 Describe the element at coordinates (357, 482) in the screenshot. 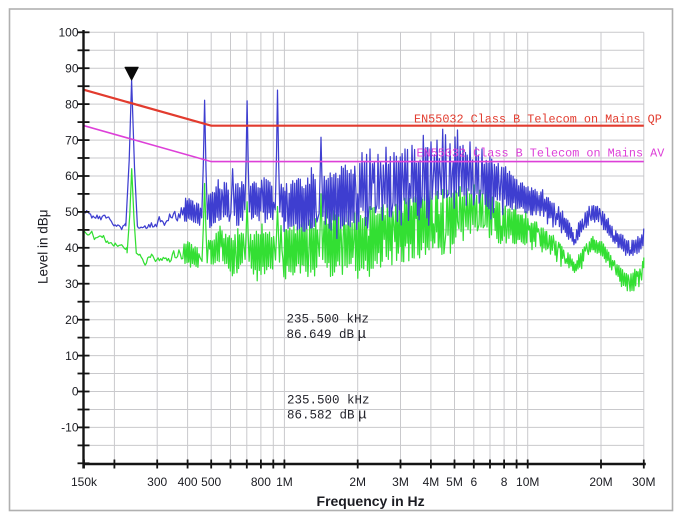

I see `svg-text: 2M` at that location.